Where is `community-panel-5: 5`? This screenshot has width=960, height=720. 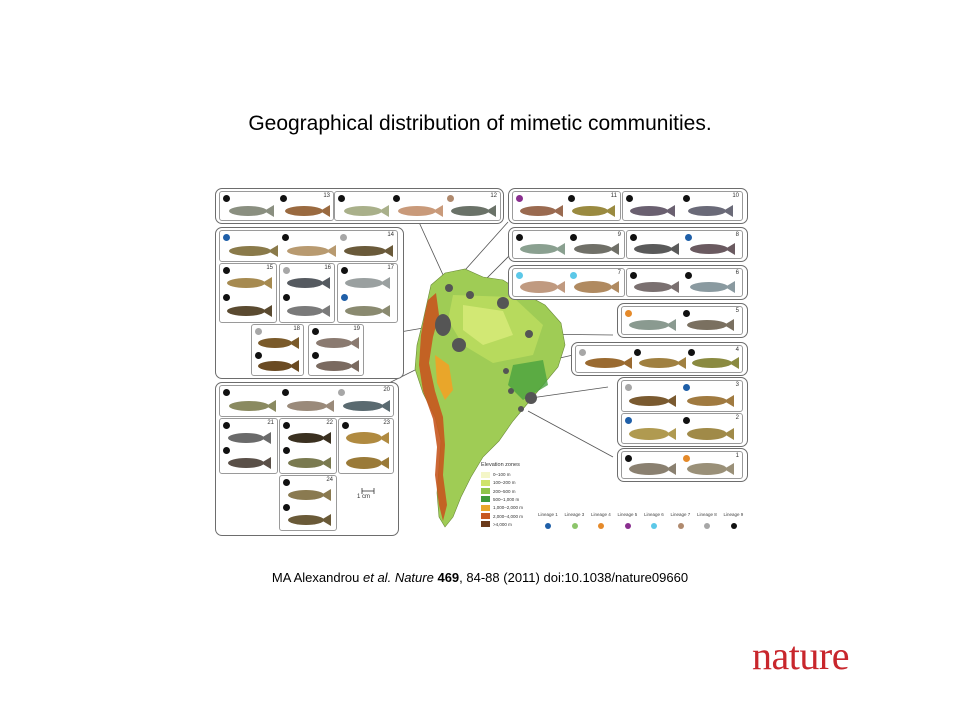
community-panel-5: 5 is located at coordinates (682, 320).